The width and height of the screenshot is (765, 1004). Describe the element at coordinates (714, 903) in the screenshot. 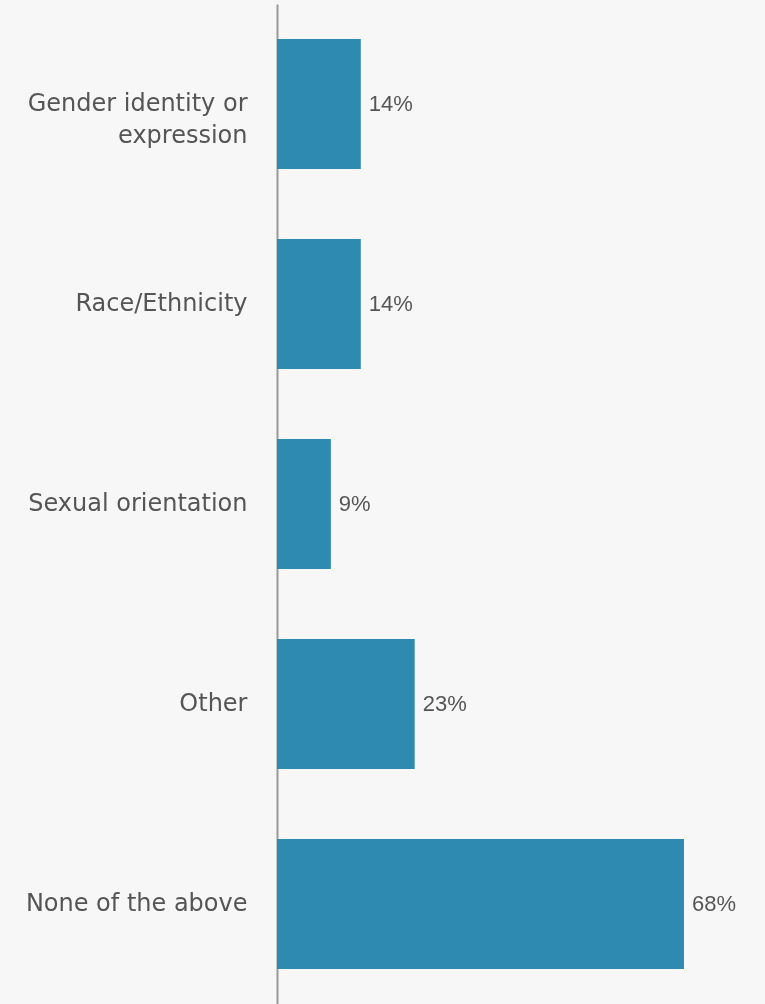

I see `data-label: 68%` at that location.